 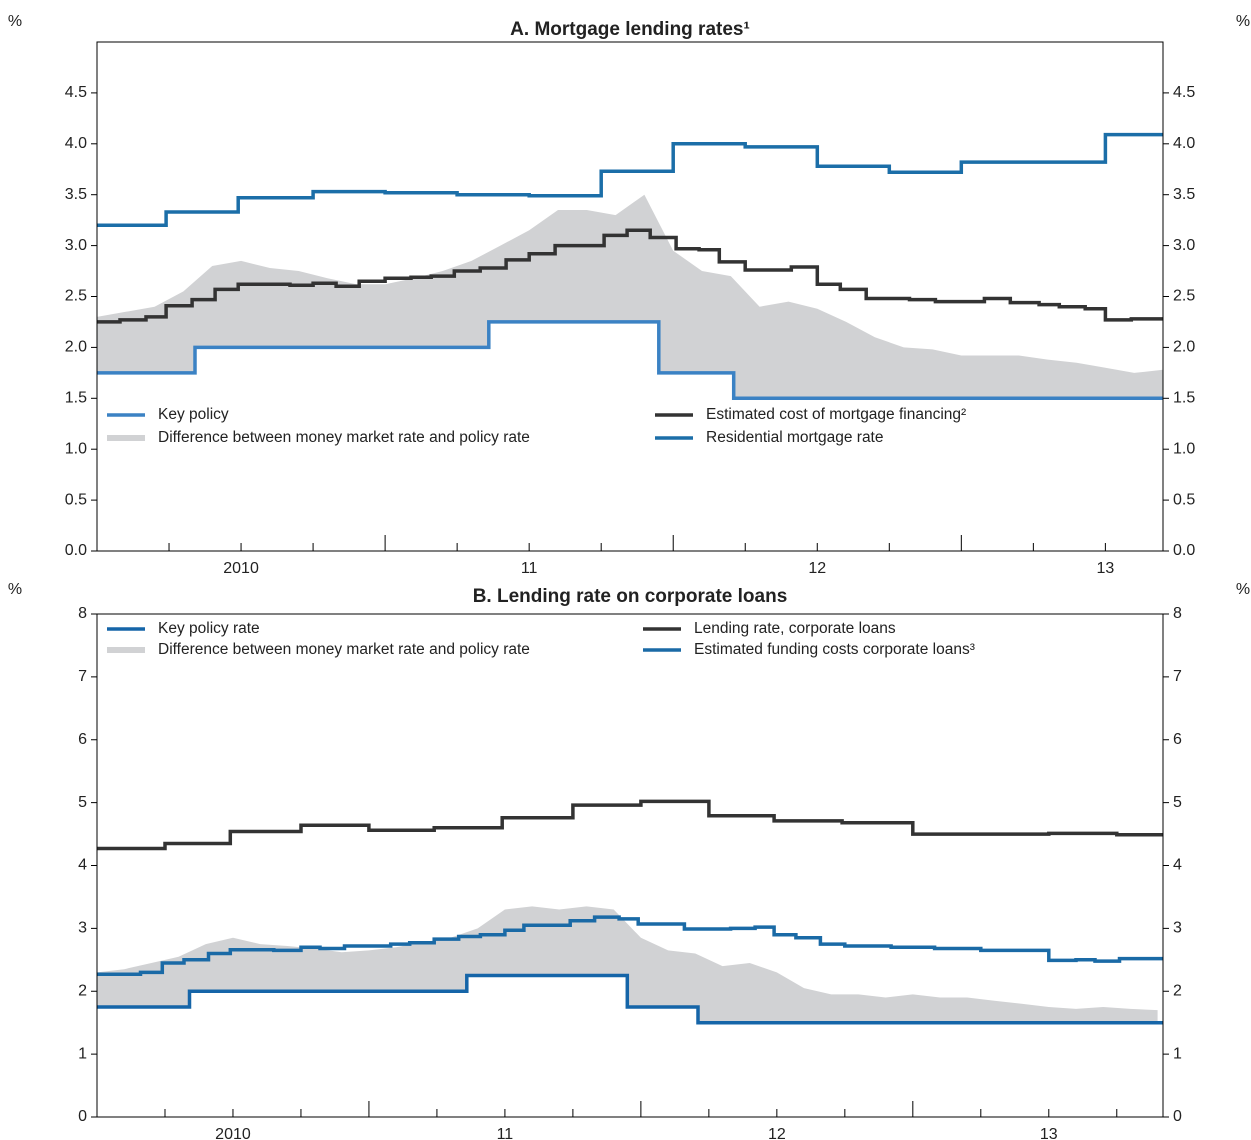 What do you see at coordinates (209, 628) in the screenshot?
I see `legend-label: Key policy rate` at bounding box center [209, 628].